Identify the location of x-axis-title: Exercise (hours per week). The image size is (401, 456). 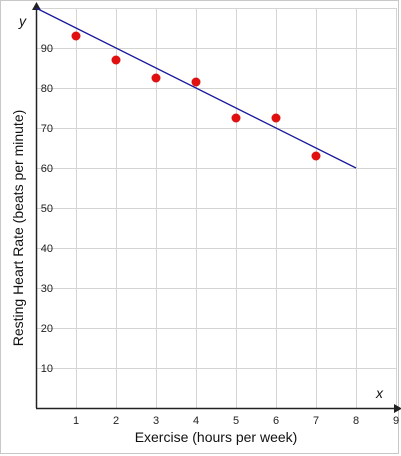
(216, 437).